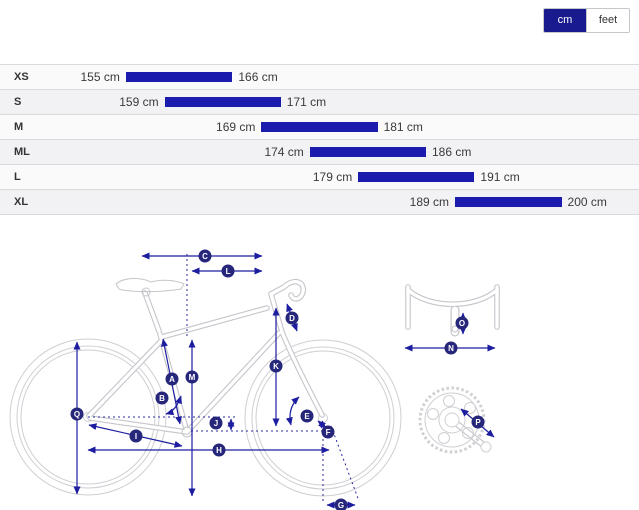  Describe the element at coordinates (292, 411) in the screenshot. I see `dim-arc-head-angle-e` at that location.